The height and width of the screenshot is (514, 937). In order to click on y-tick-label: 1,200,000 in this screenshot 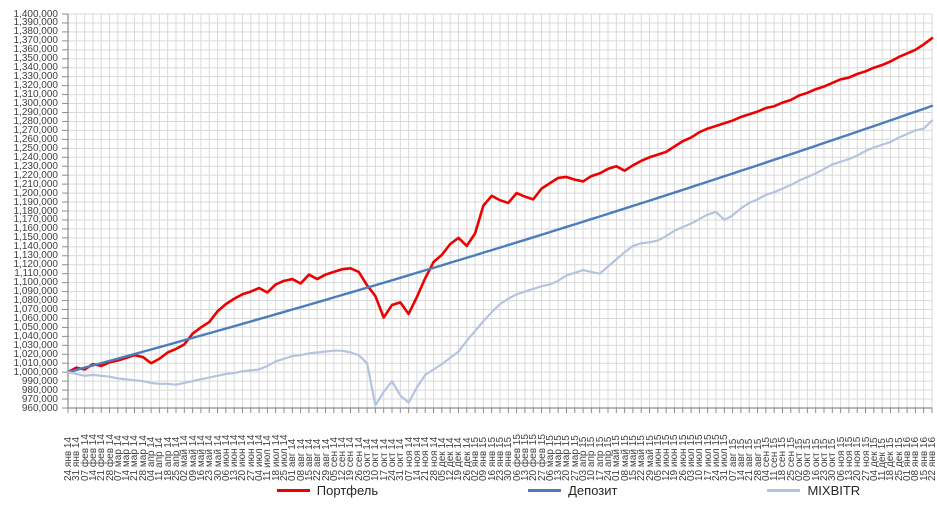, I will do `click(36, 193)`.